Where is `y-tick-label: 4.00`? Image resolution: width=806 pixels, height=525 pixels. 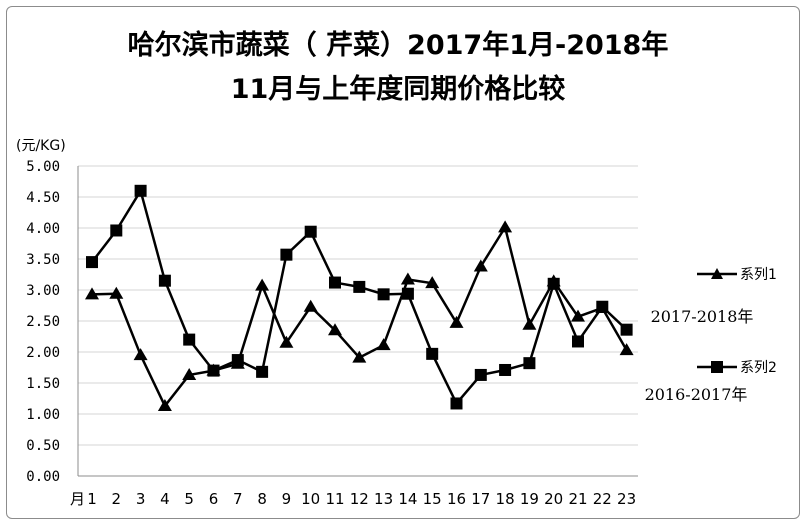
y-tick-label: 4.00 is located at coordinates (43, 229).